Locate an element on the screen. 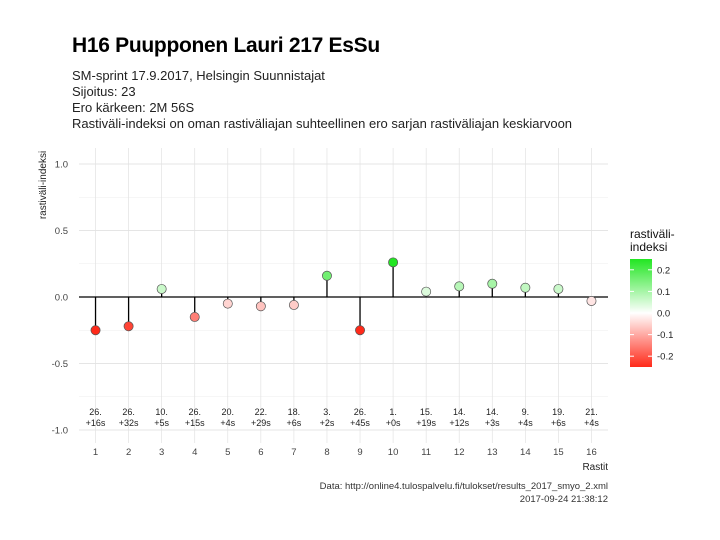 The image size is (720, 540). legend-ticks: 0.2 0.1 0.0 -0.1 -0.2 is located at coordinates (651, 314).